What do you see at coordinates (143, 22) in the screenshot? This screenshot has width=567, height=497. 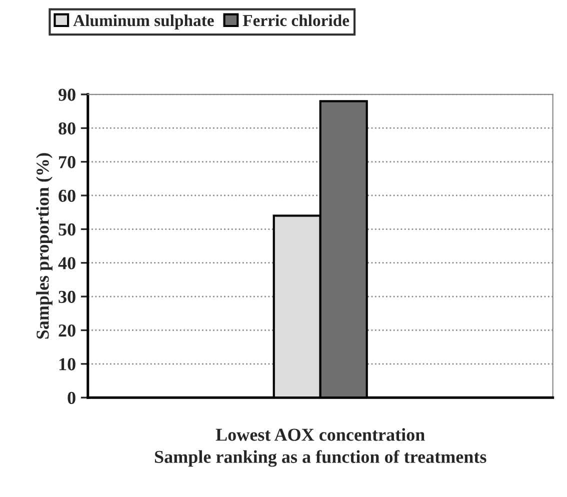 I see `legend-label: Aluminum sulphate` at bounding box center [143, 22].